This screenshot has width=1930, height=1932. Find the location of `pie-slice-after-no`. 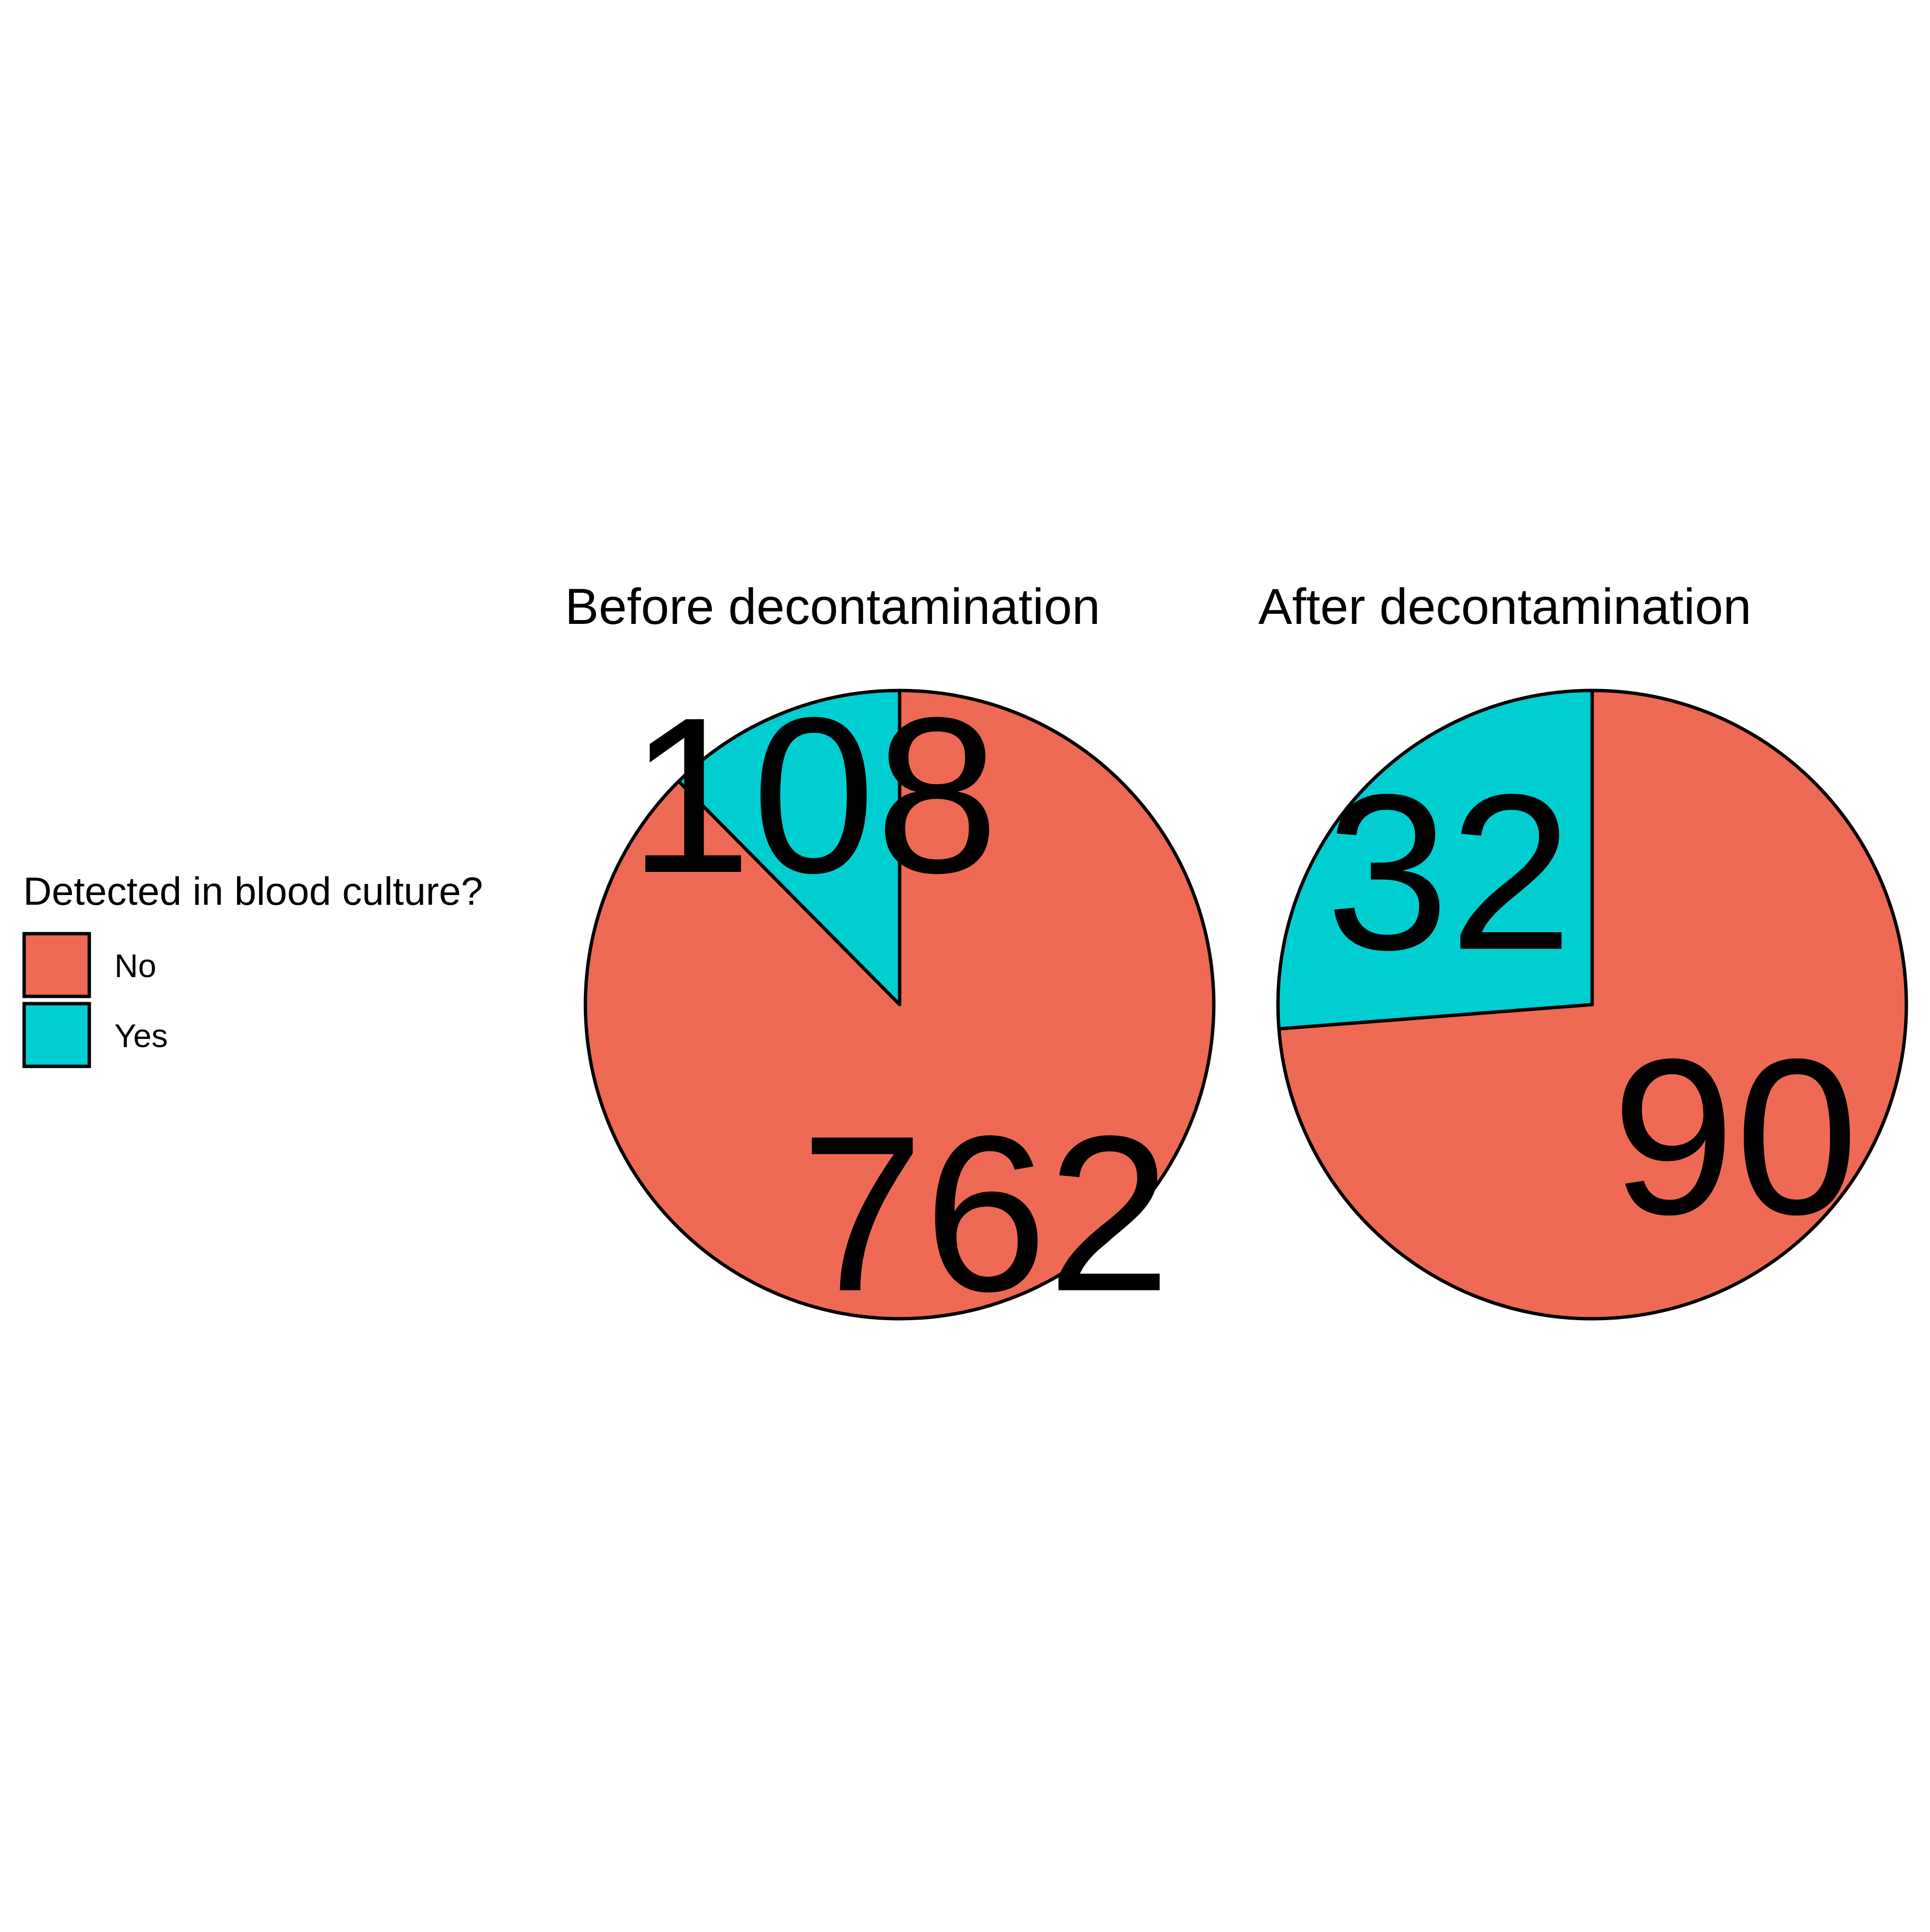

pie-slice-after-no is located at coordinates (1592, 1005).